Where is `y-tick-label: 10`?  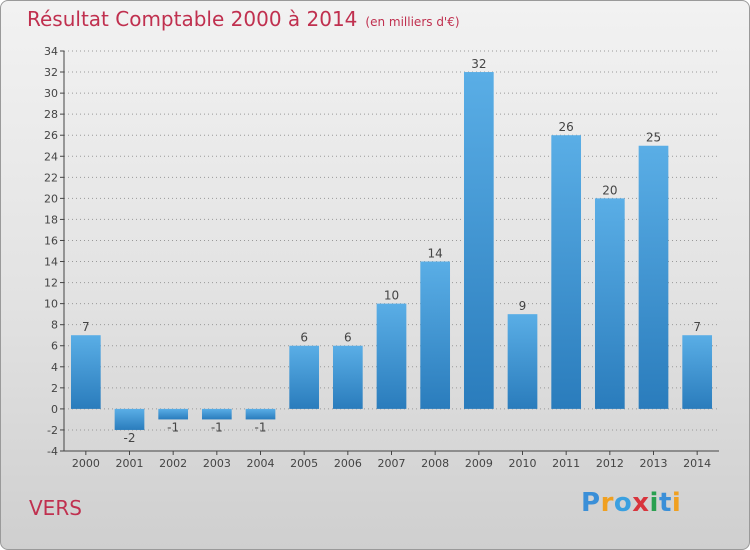
y-tick-label: 10 is located at coordinates (51, 304).